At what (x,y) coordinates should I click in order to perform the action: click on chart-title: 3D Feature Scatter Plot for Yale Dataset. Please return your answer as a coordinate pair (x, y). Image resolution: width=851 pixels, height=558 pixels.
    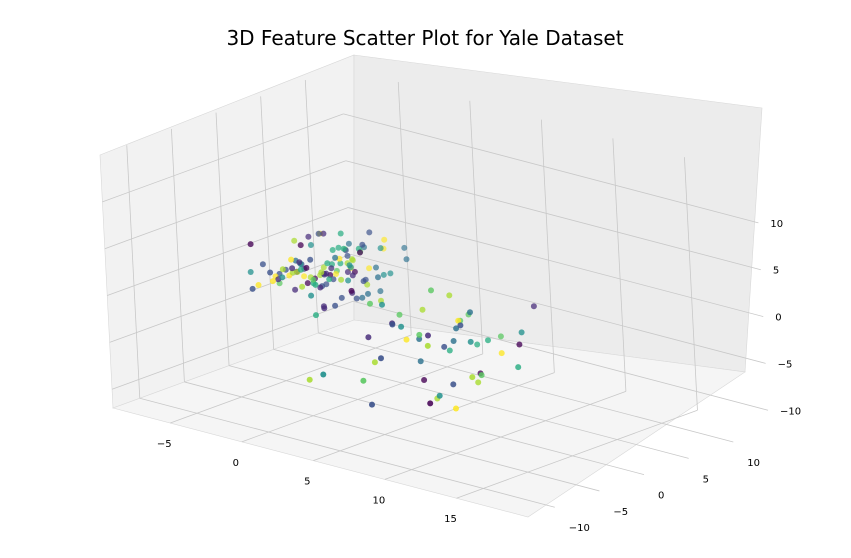
    Looking at the image, I should click on (424, 38).